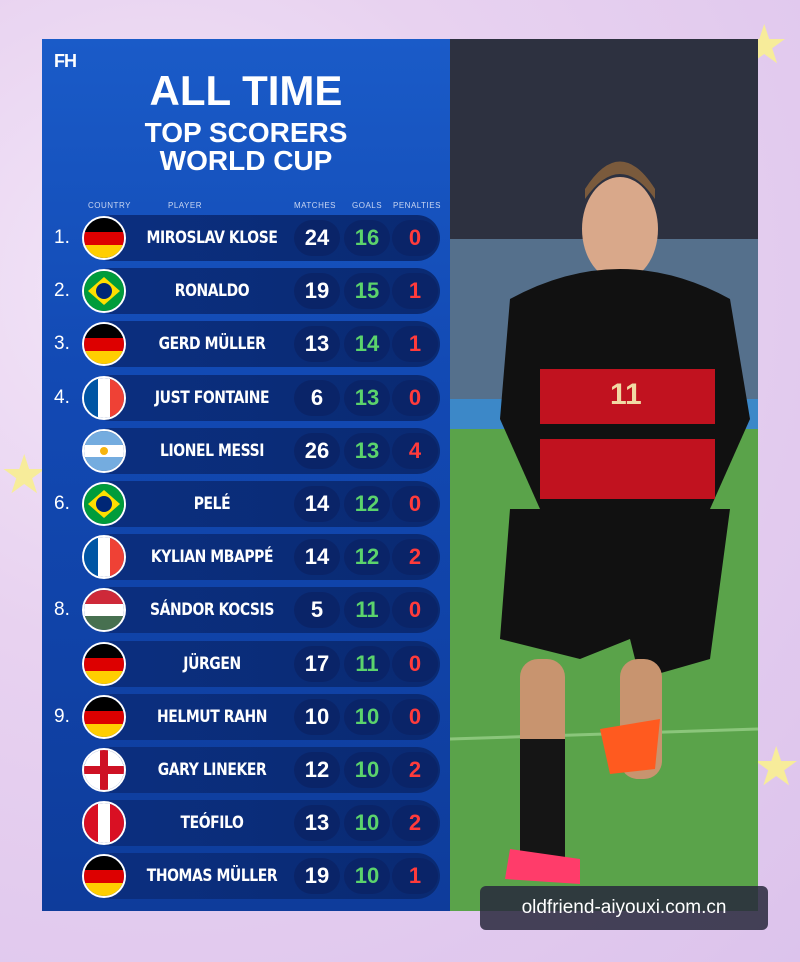 The height and width of the screenshot is (962, 800). What do you see at coordinates (212, 238) in the screenshot?
I see `player-name: MIROSLAV KLOSE` at bounding box center [212, 238].